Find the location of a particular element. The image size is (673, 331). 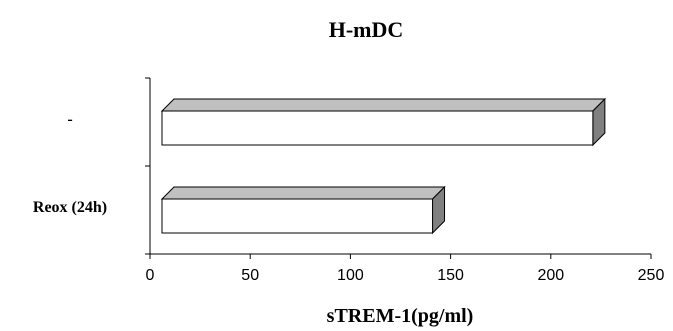

category-label: - is located at coordinates (69, 119).